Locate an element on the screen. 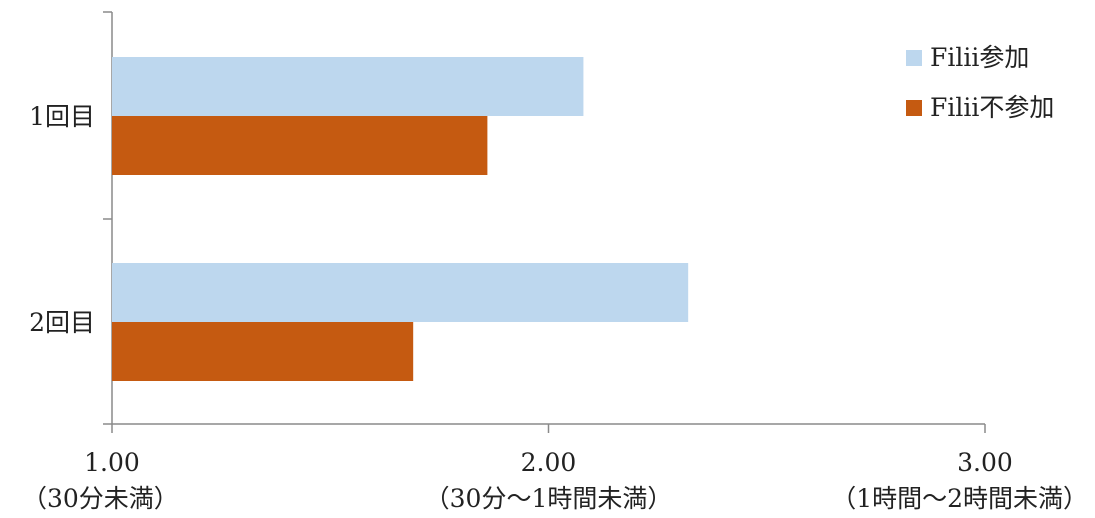  legend: Filii参加 Filii不参加 is located at coordinates (980, 82).